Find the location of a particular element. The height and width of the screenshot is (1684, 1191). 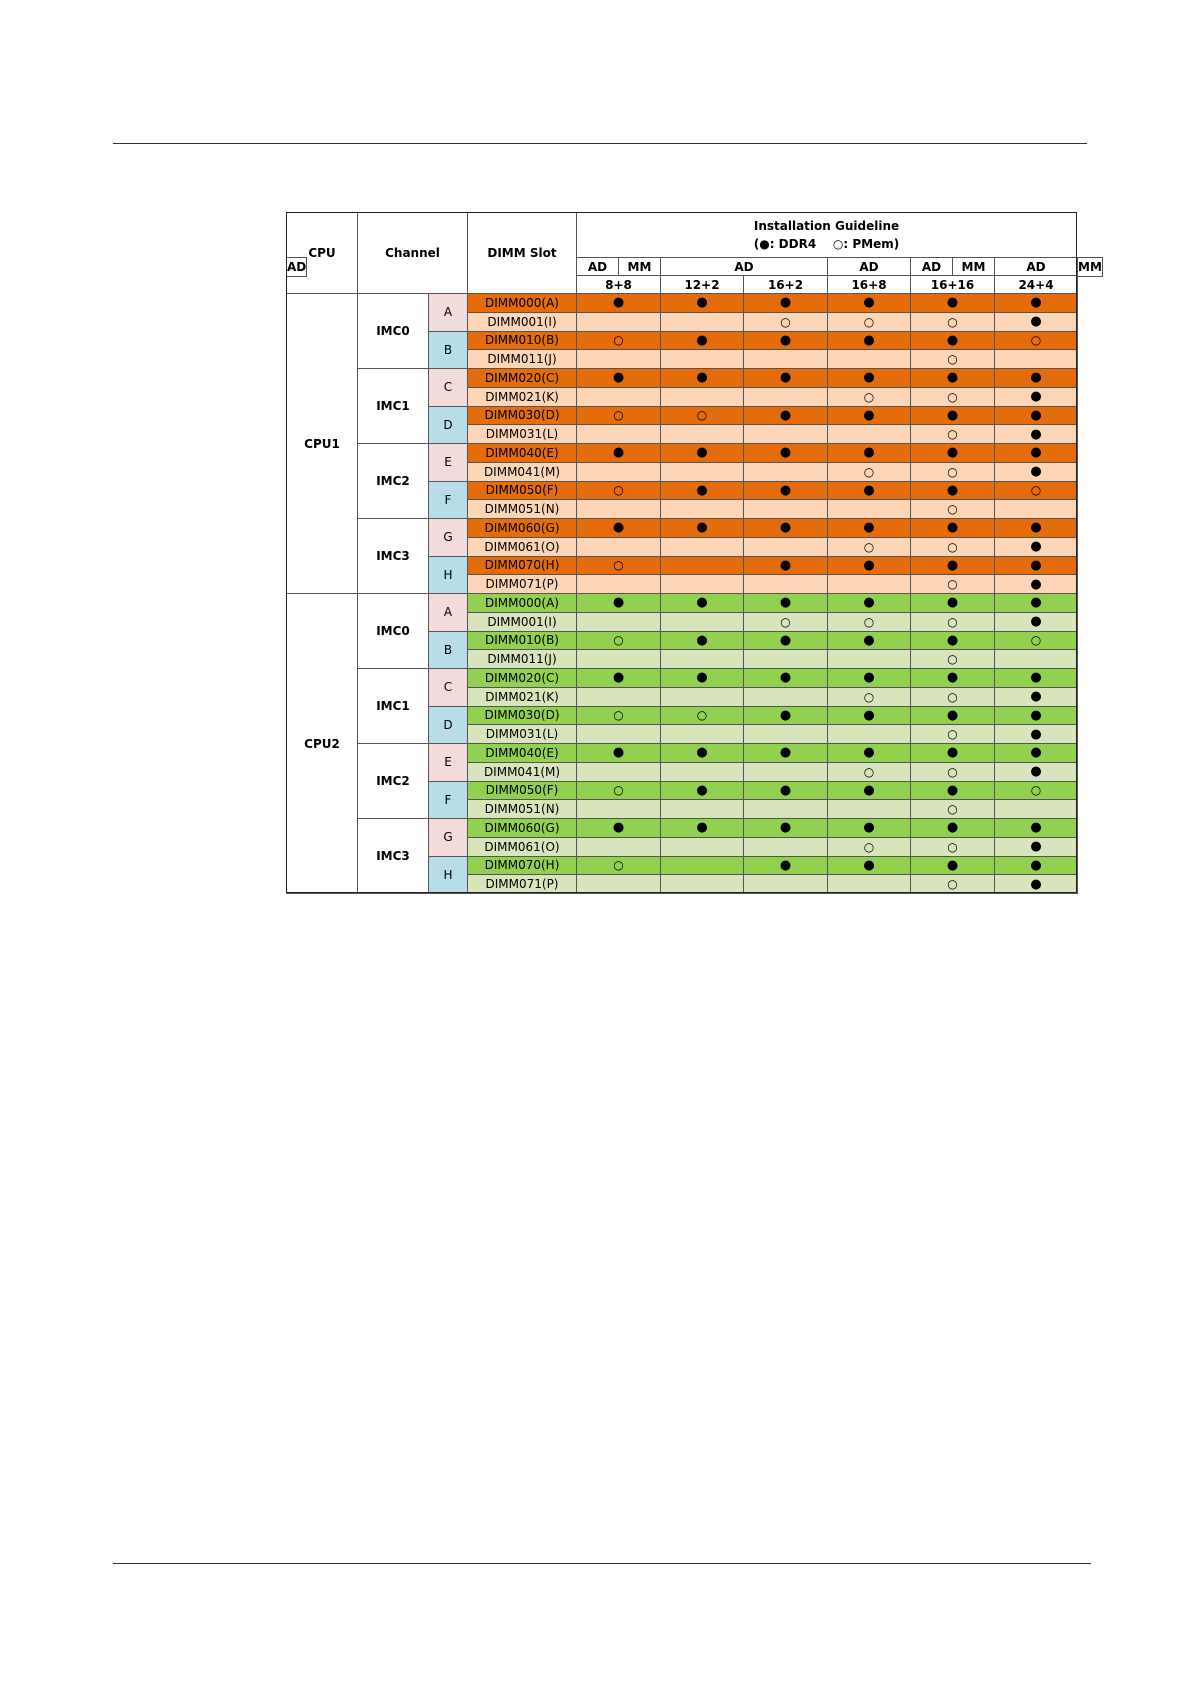

dimm-slot-label: DIMM001(I) is located at coordinates (522, 621).